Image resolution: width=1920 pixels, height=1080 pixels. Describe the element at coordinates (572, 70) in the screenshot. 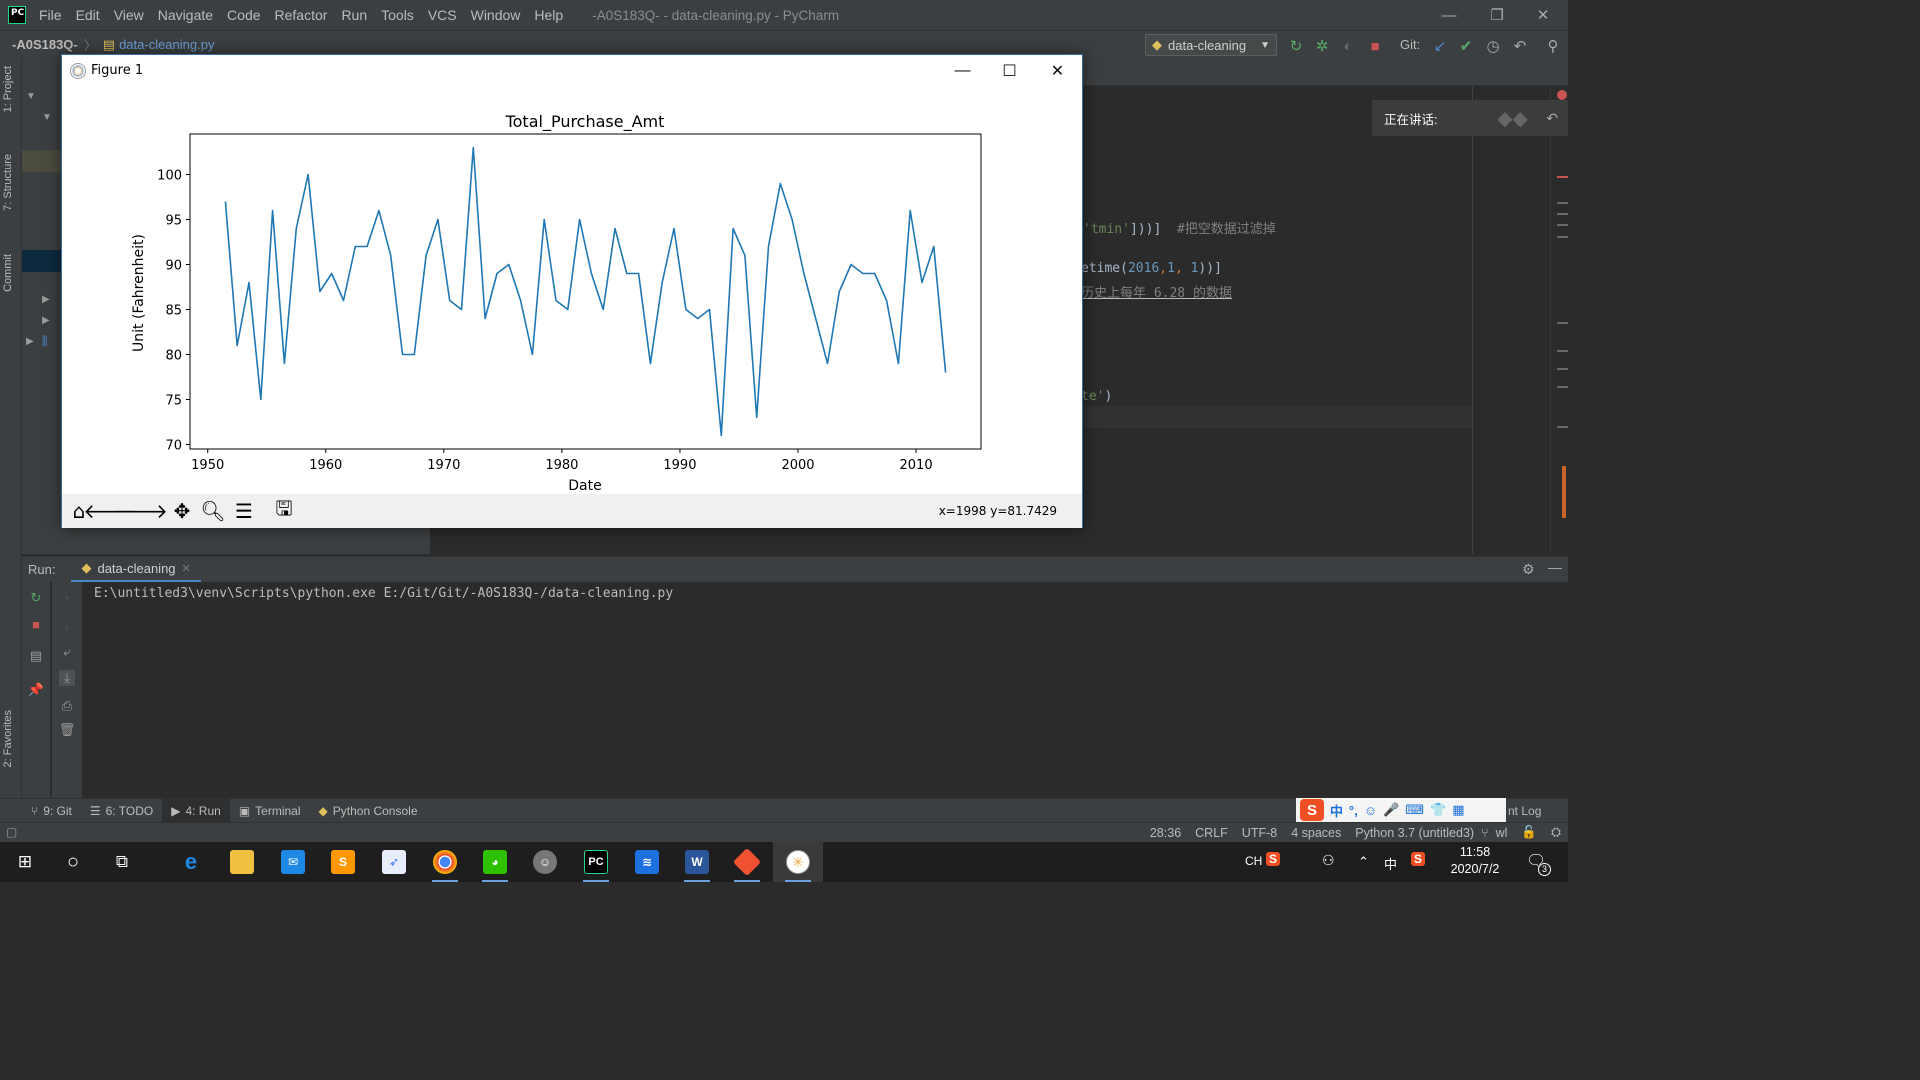

I see `figure-titlebar: Figure 1 — ☐ ✕` at that location.